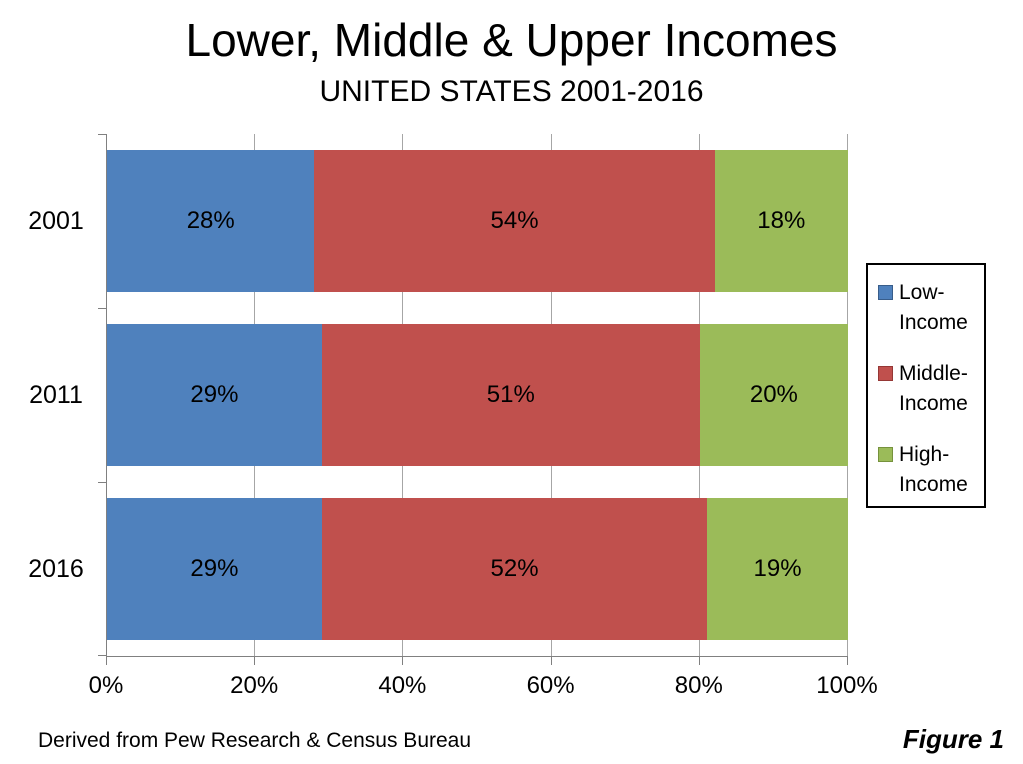  What do you see at coordinates (698, 685) in the screenshot?
I see `value-axis-label-80: 80%` at bounding box center [698, 685].